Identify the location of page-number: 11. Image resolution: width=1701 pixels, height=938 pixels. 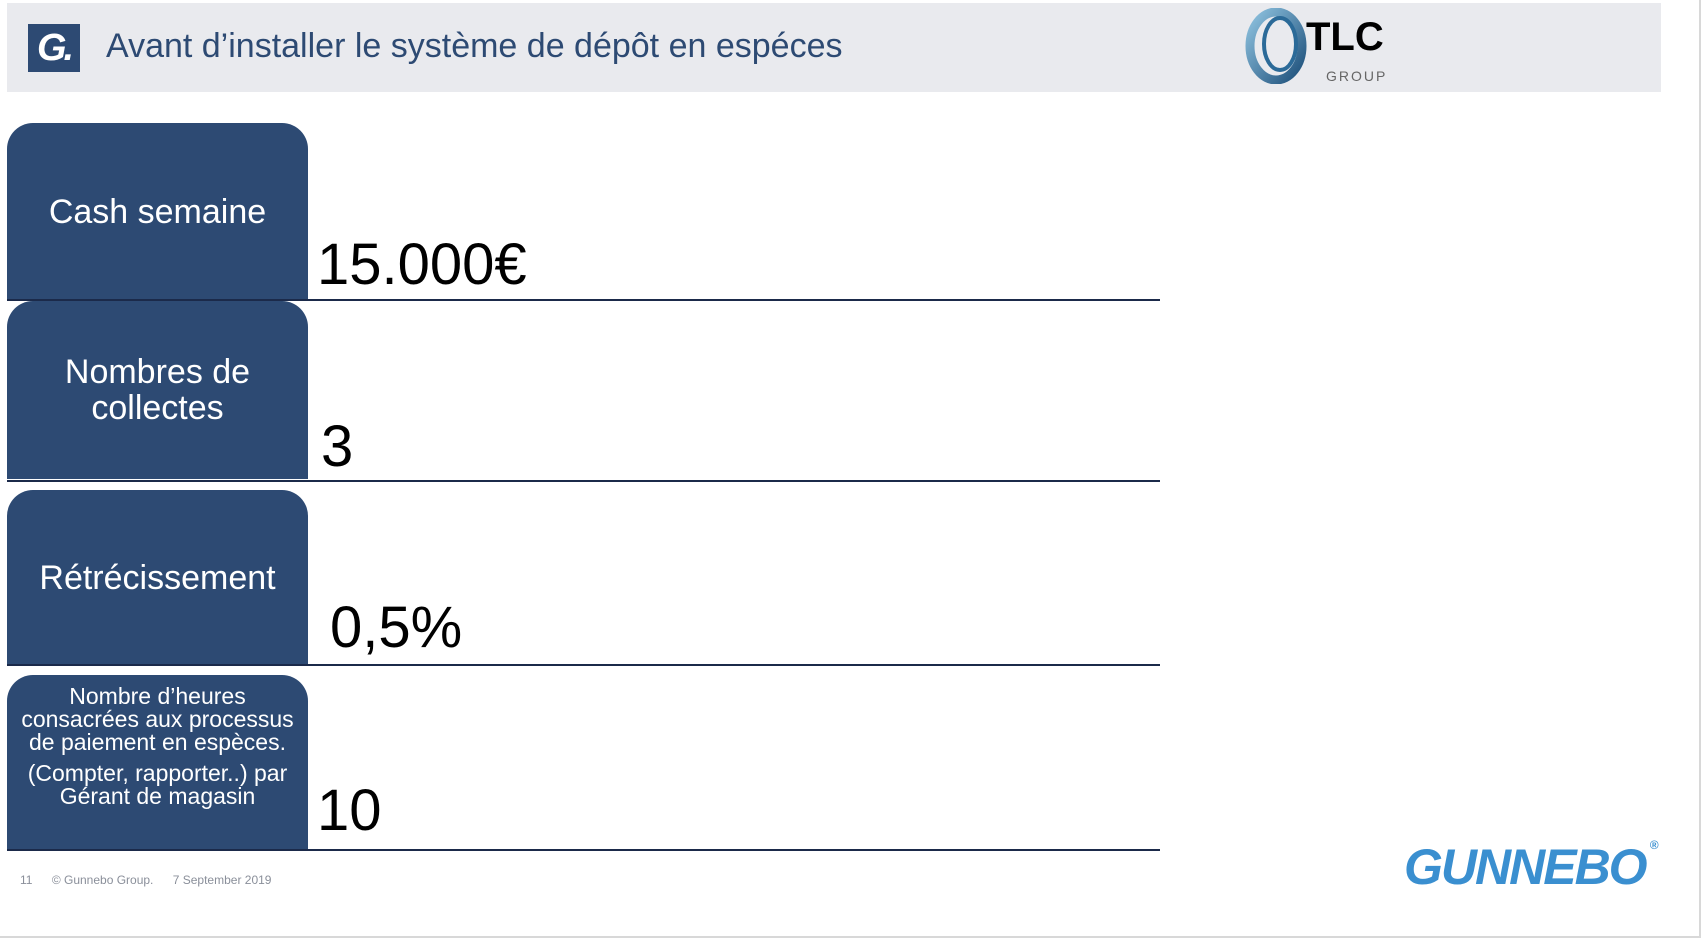
(26, 880).